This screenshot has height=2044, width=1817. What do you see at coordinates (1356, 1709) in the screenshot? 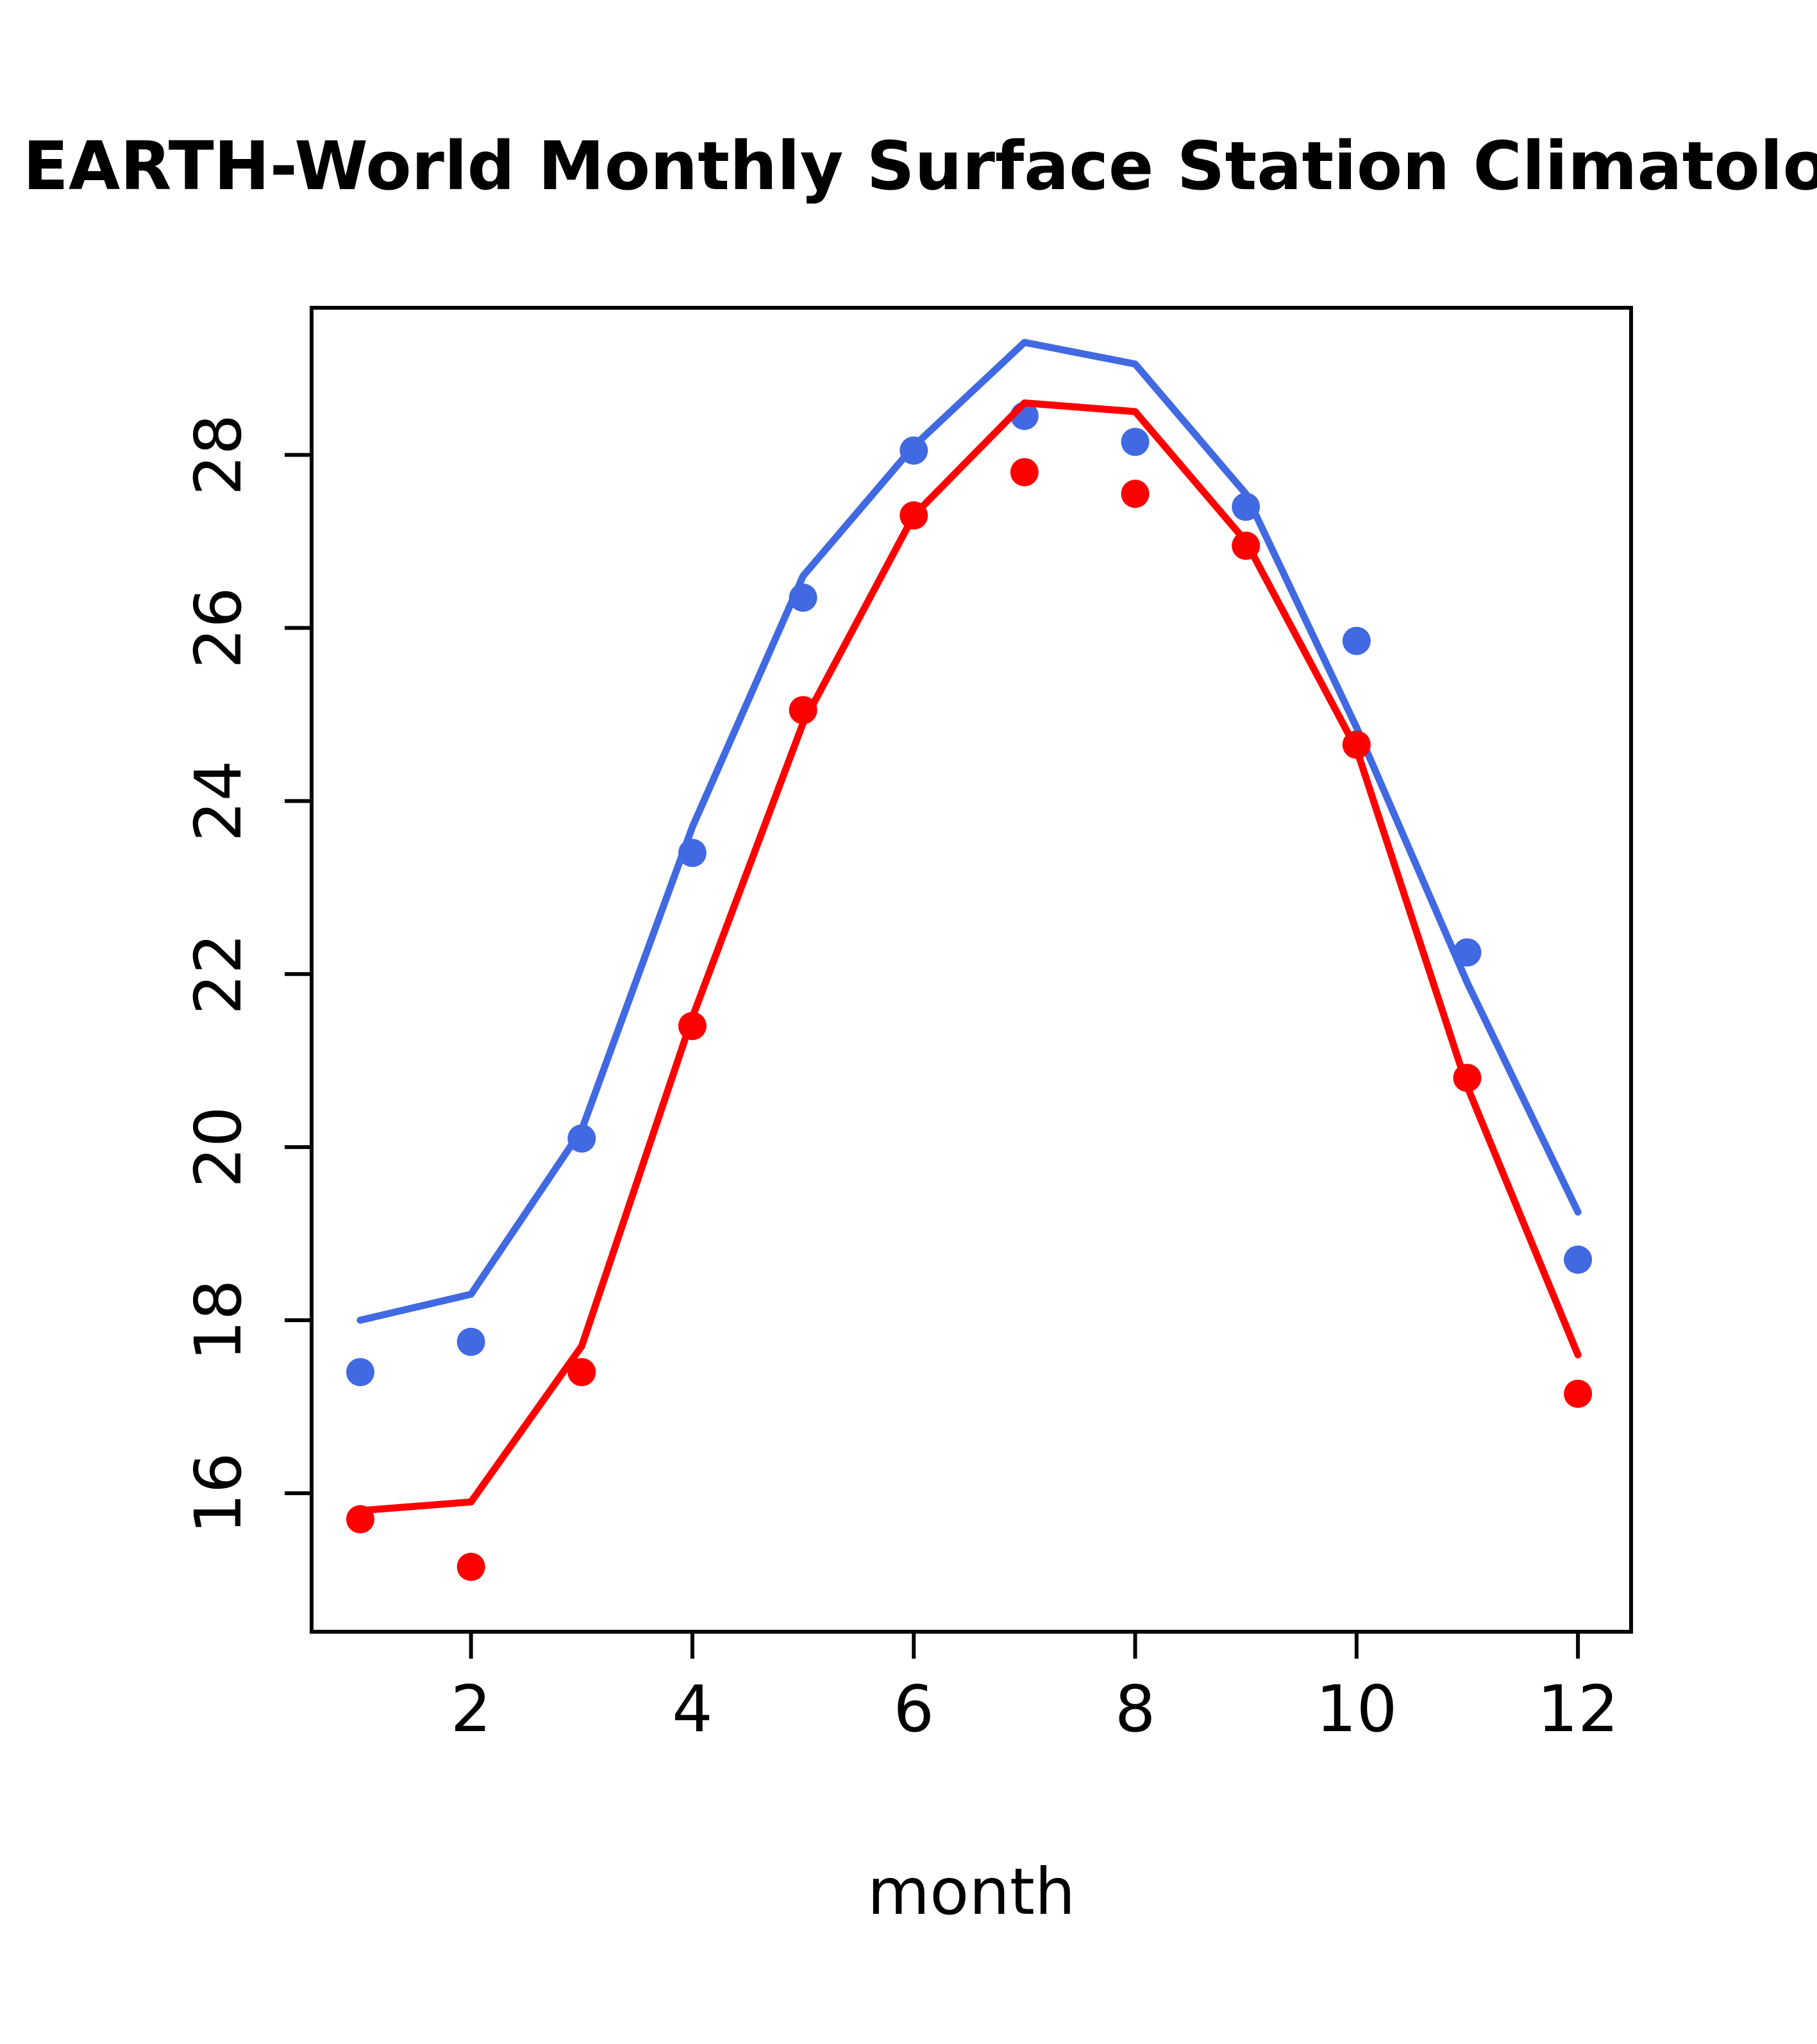
I see `x-tick-label: 10` at bounding box center [1356, 1709].